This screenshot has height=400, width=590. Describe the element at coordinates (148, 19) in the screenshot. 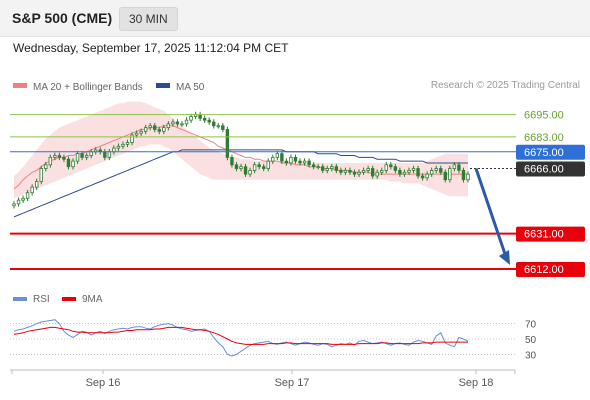

I see `timeframe-button: 30 MIN` at that location.